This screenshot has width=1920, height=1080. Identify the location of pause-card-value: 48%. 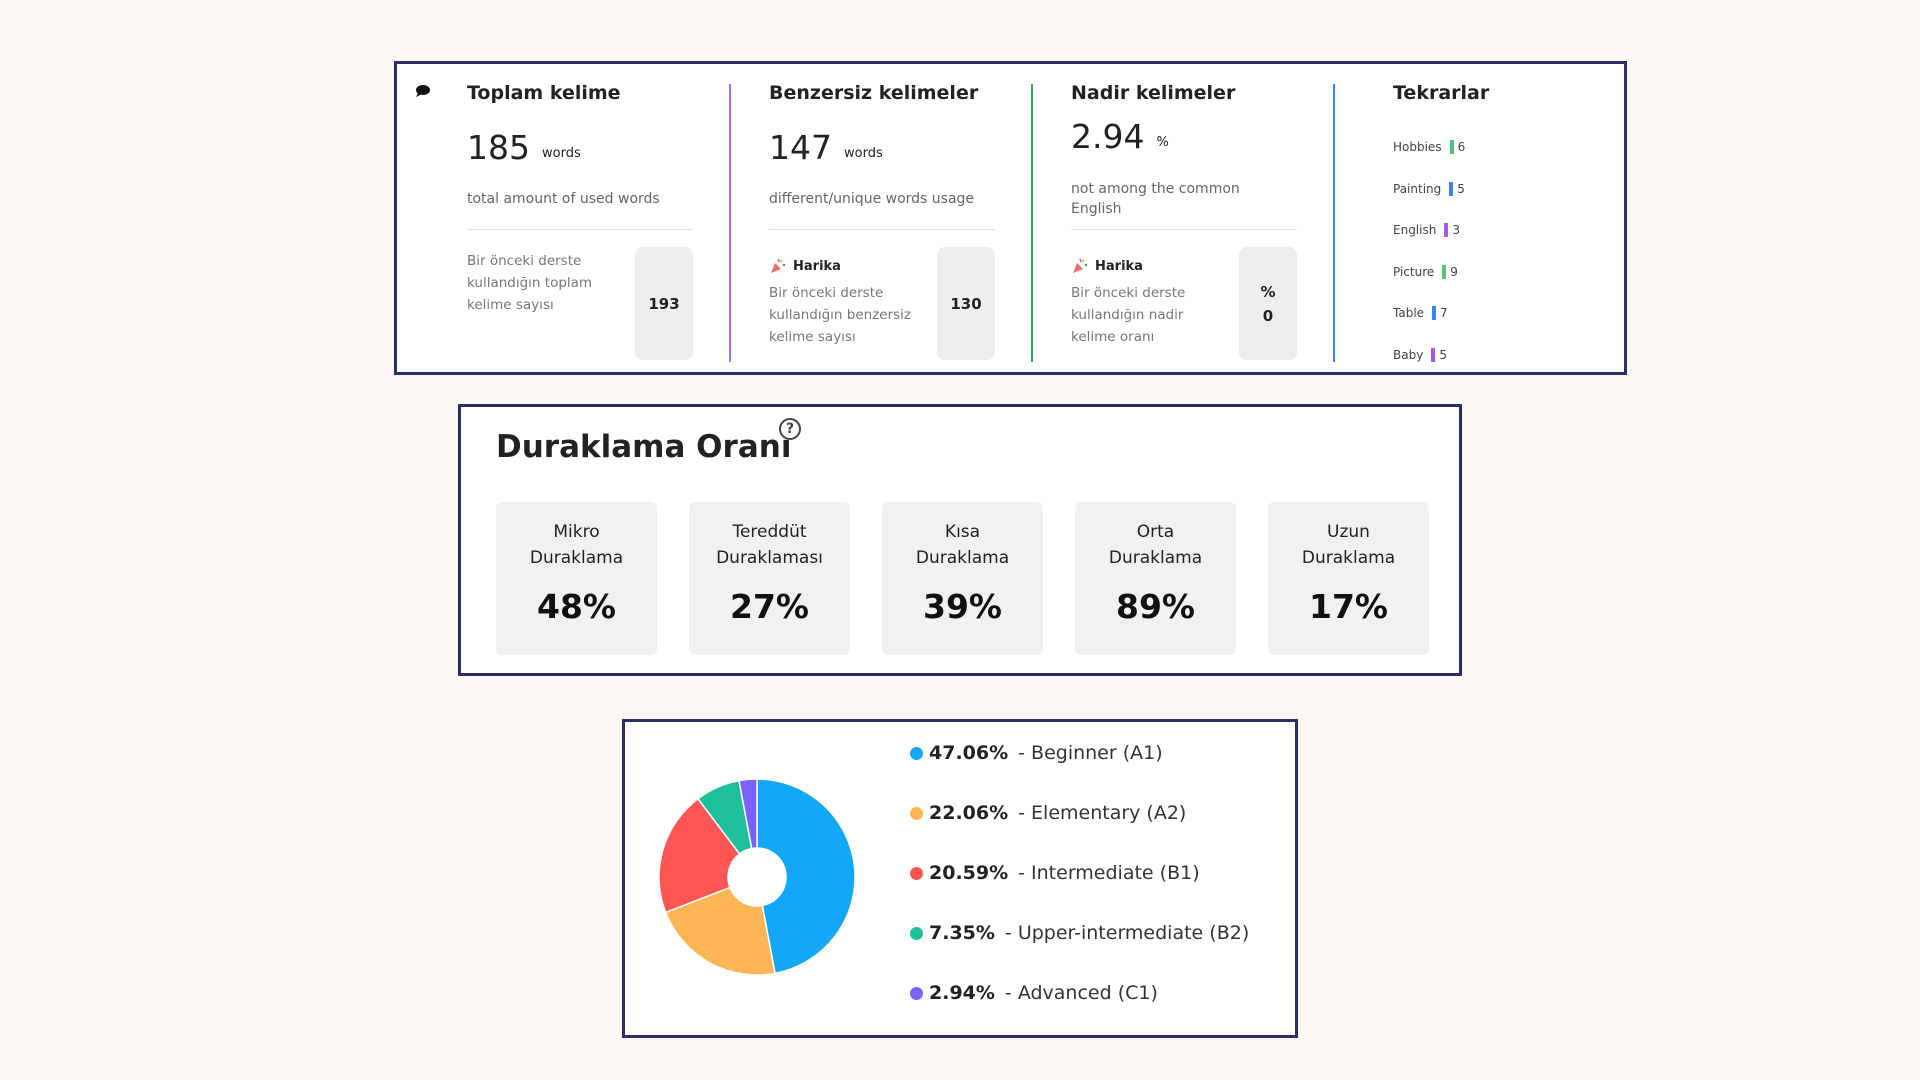
(576, 606).